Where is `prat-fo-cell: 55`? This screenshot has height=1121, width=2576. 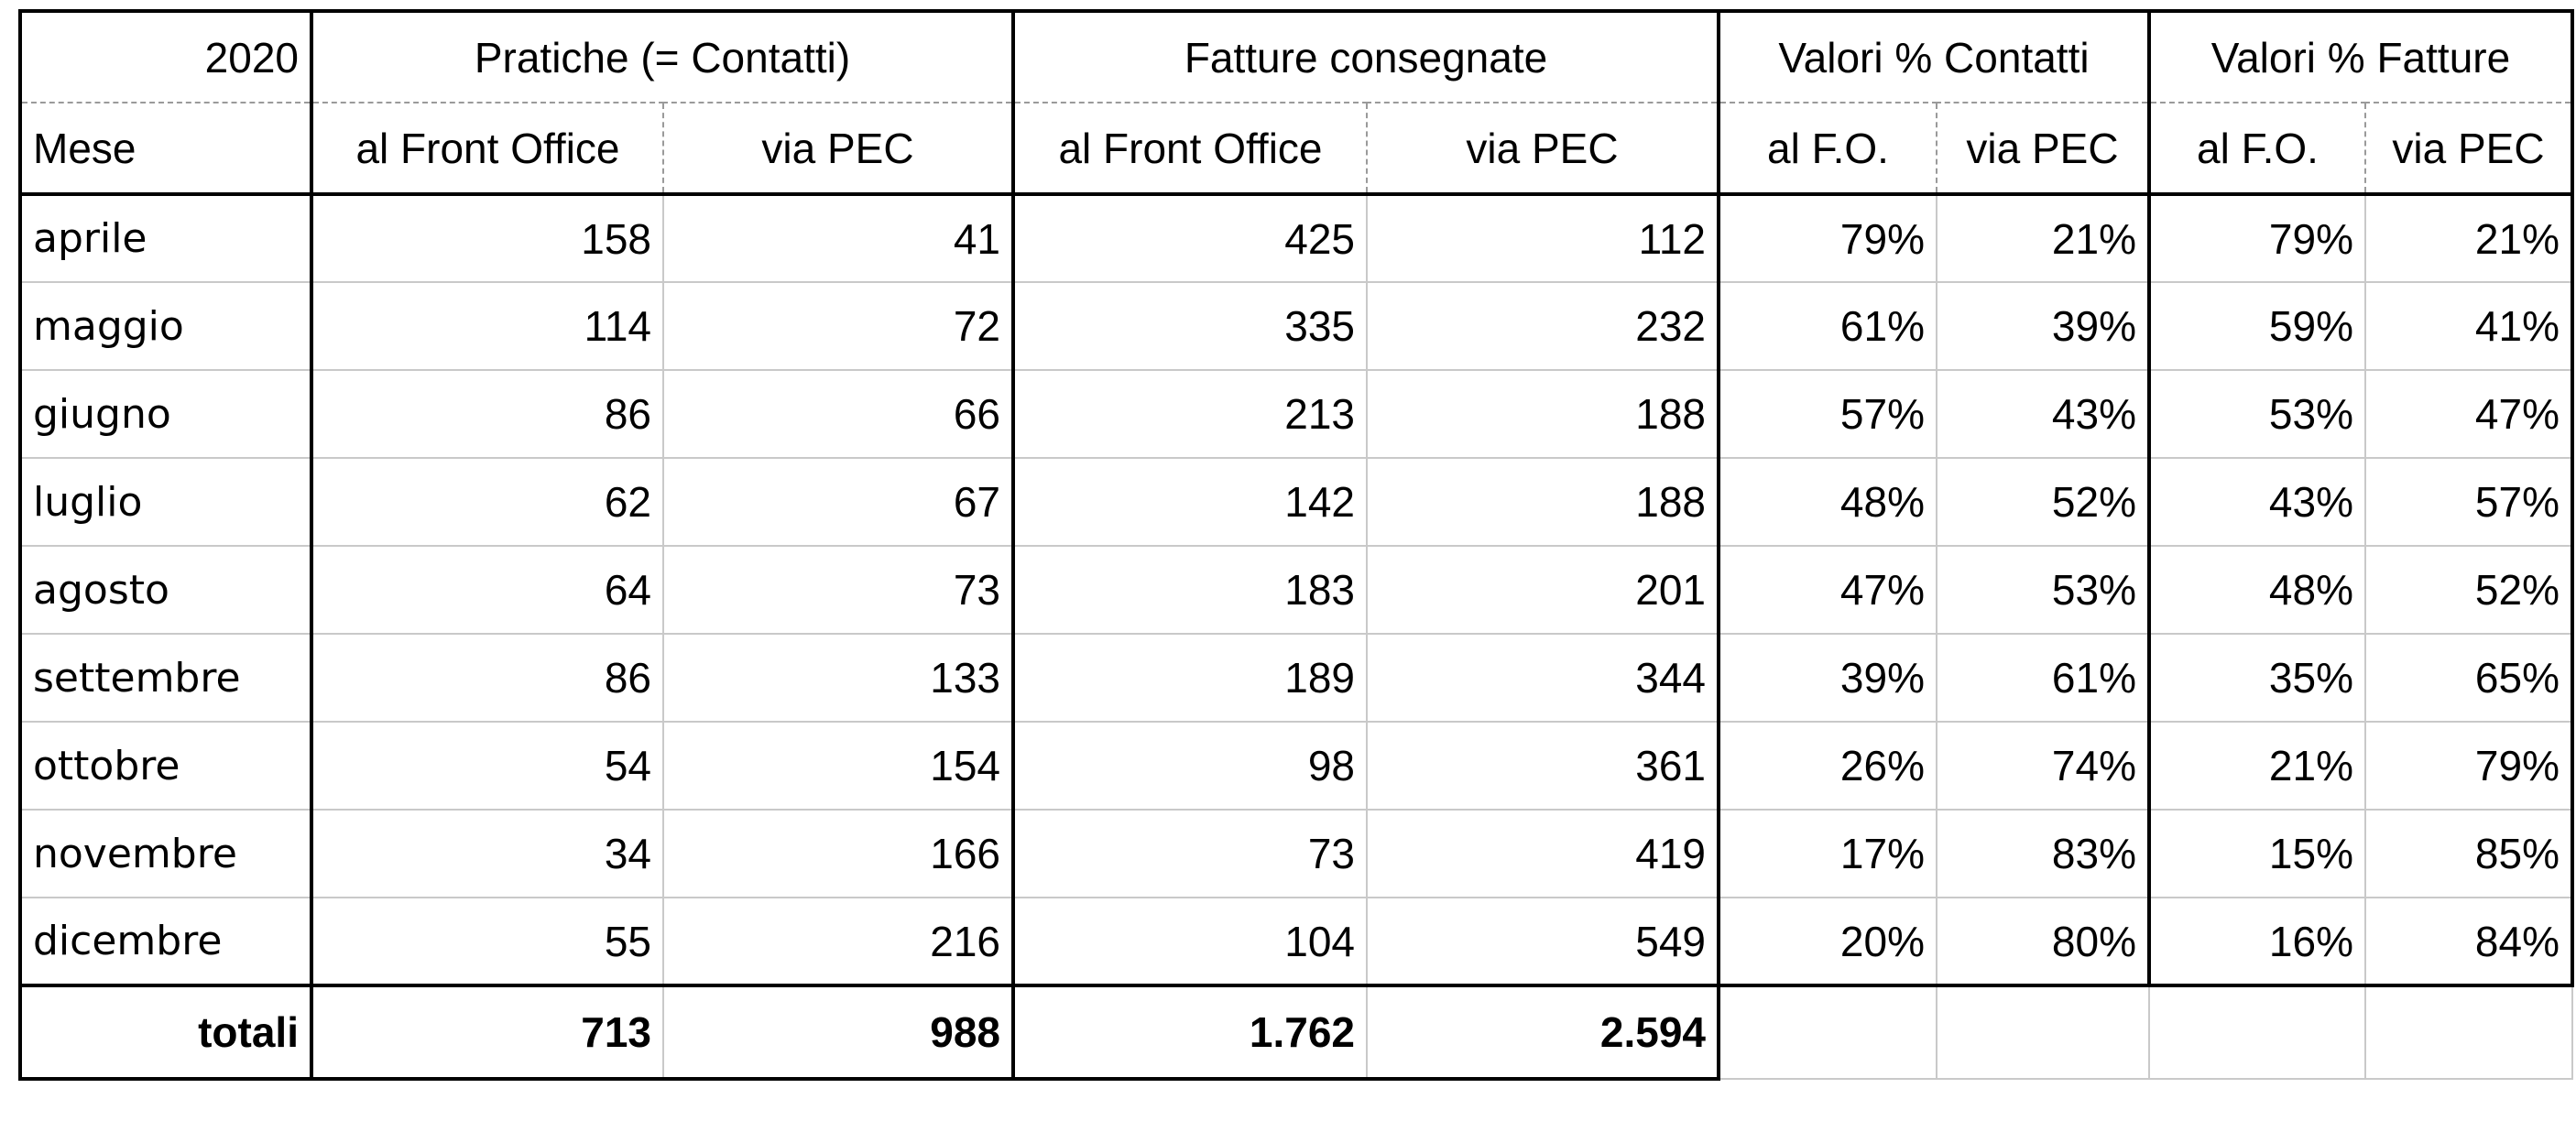
prat-fo-cell: 55 is located at coordinates (487, 941).